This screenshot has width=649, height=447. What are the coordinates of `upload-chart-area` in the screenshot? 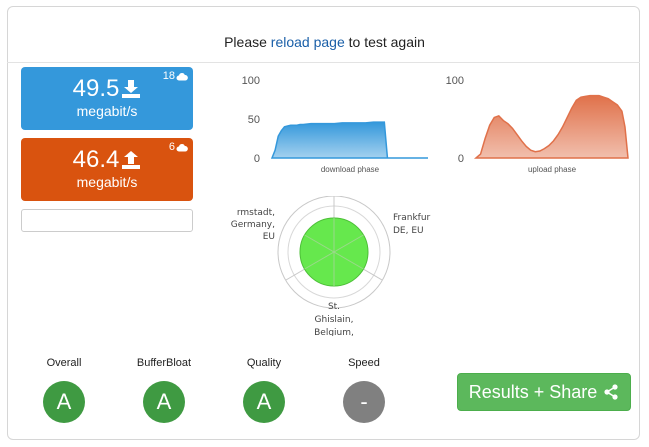 It's located at (551, 126).